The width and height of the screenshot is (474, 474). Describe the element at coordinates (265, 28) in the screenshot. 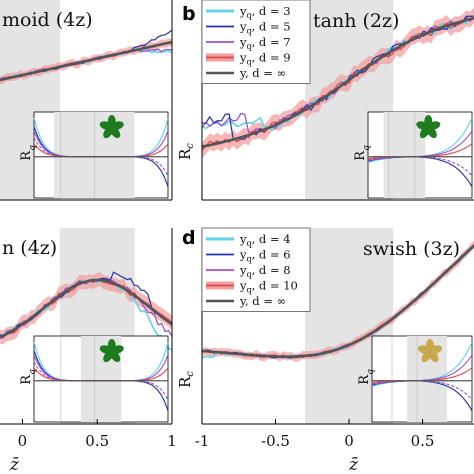

I see `legend-label: yq, d = 5` at that location.